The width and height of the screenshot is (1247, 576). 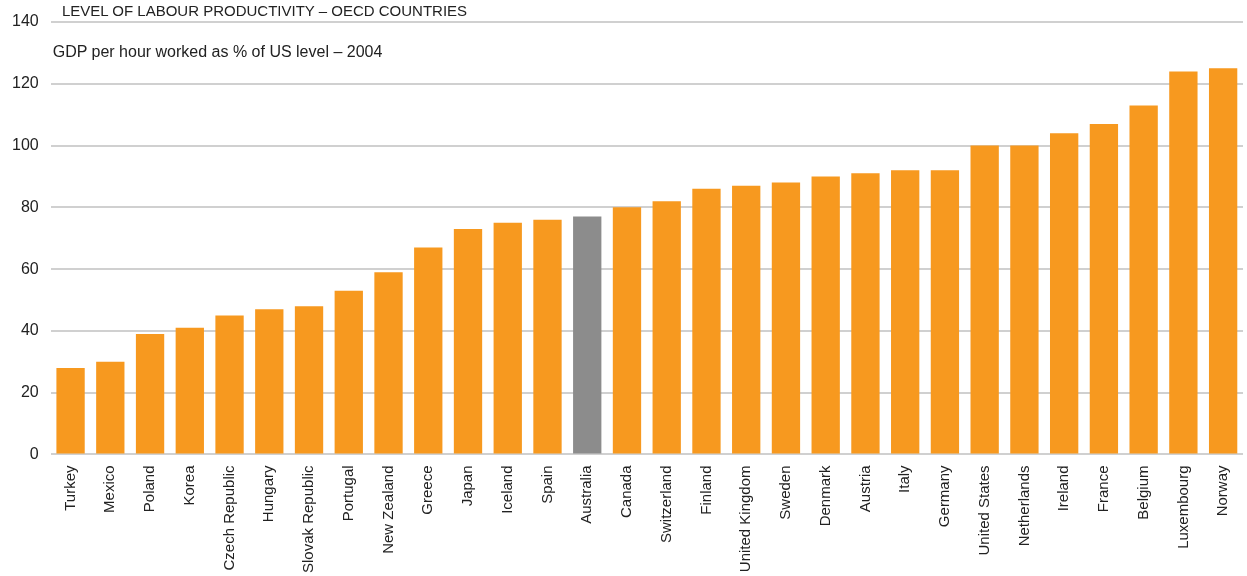 What do you see at coordinates (308, 519) in the screenshot?
I see `x-tick-label: Slovak Republic` at bounding box center [308, 519].